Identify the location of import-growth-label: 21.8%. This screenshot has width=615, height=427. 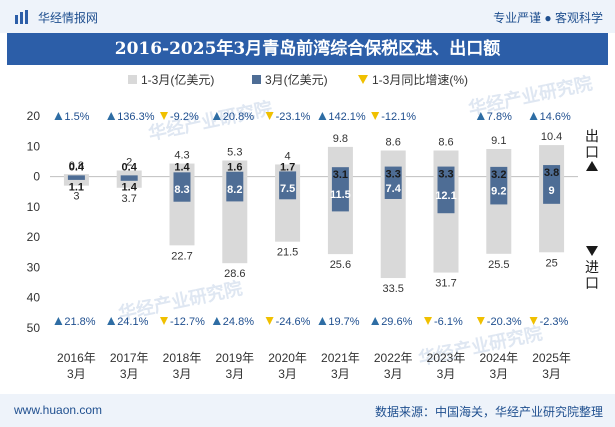
(79, 322).